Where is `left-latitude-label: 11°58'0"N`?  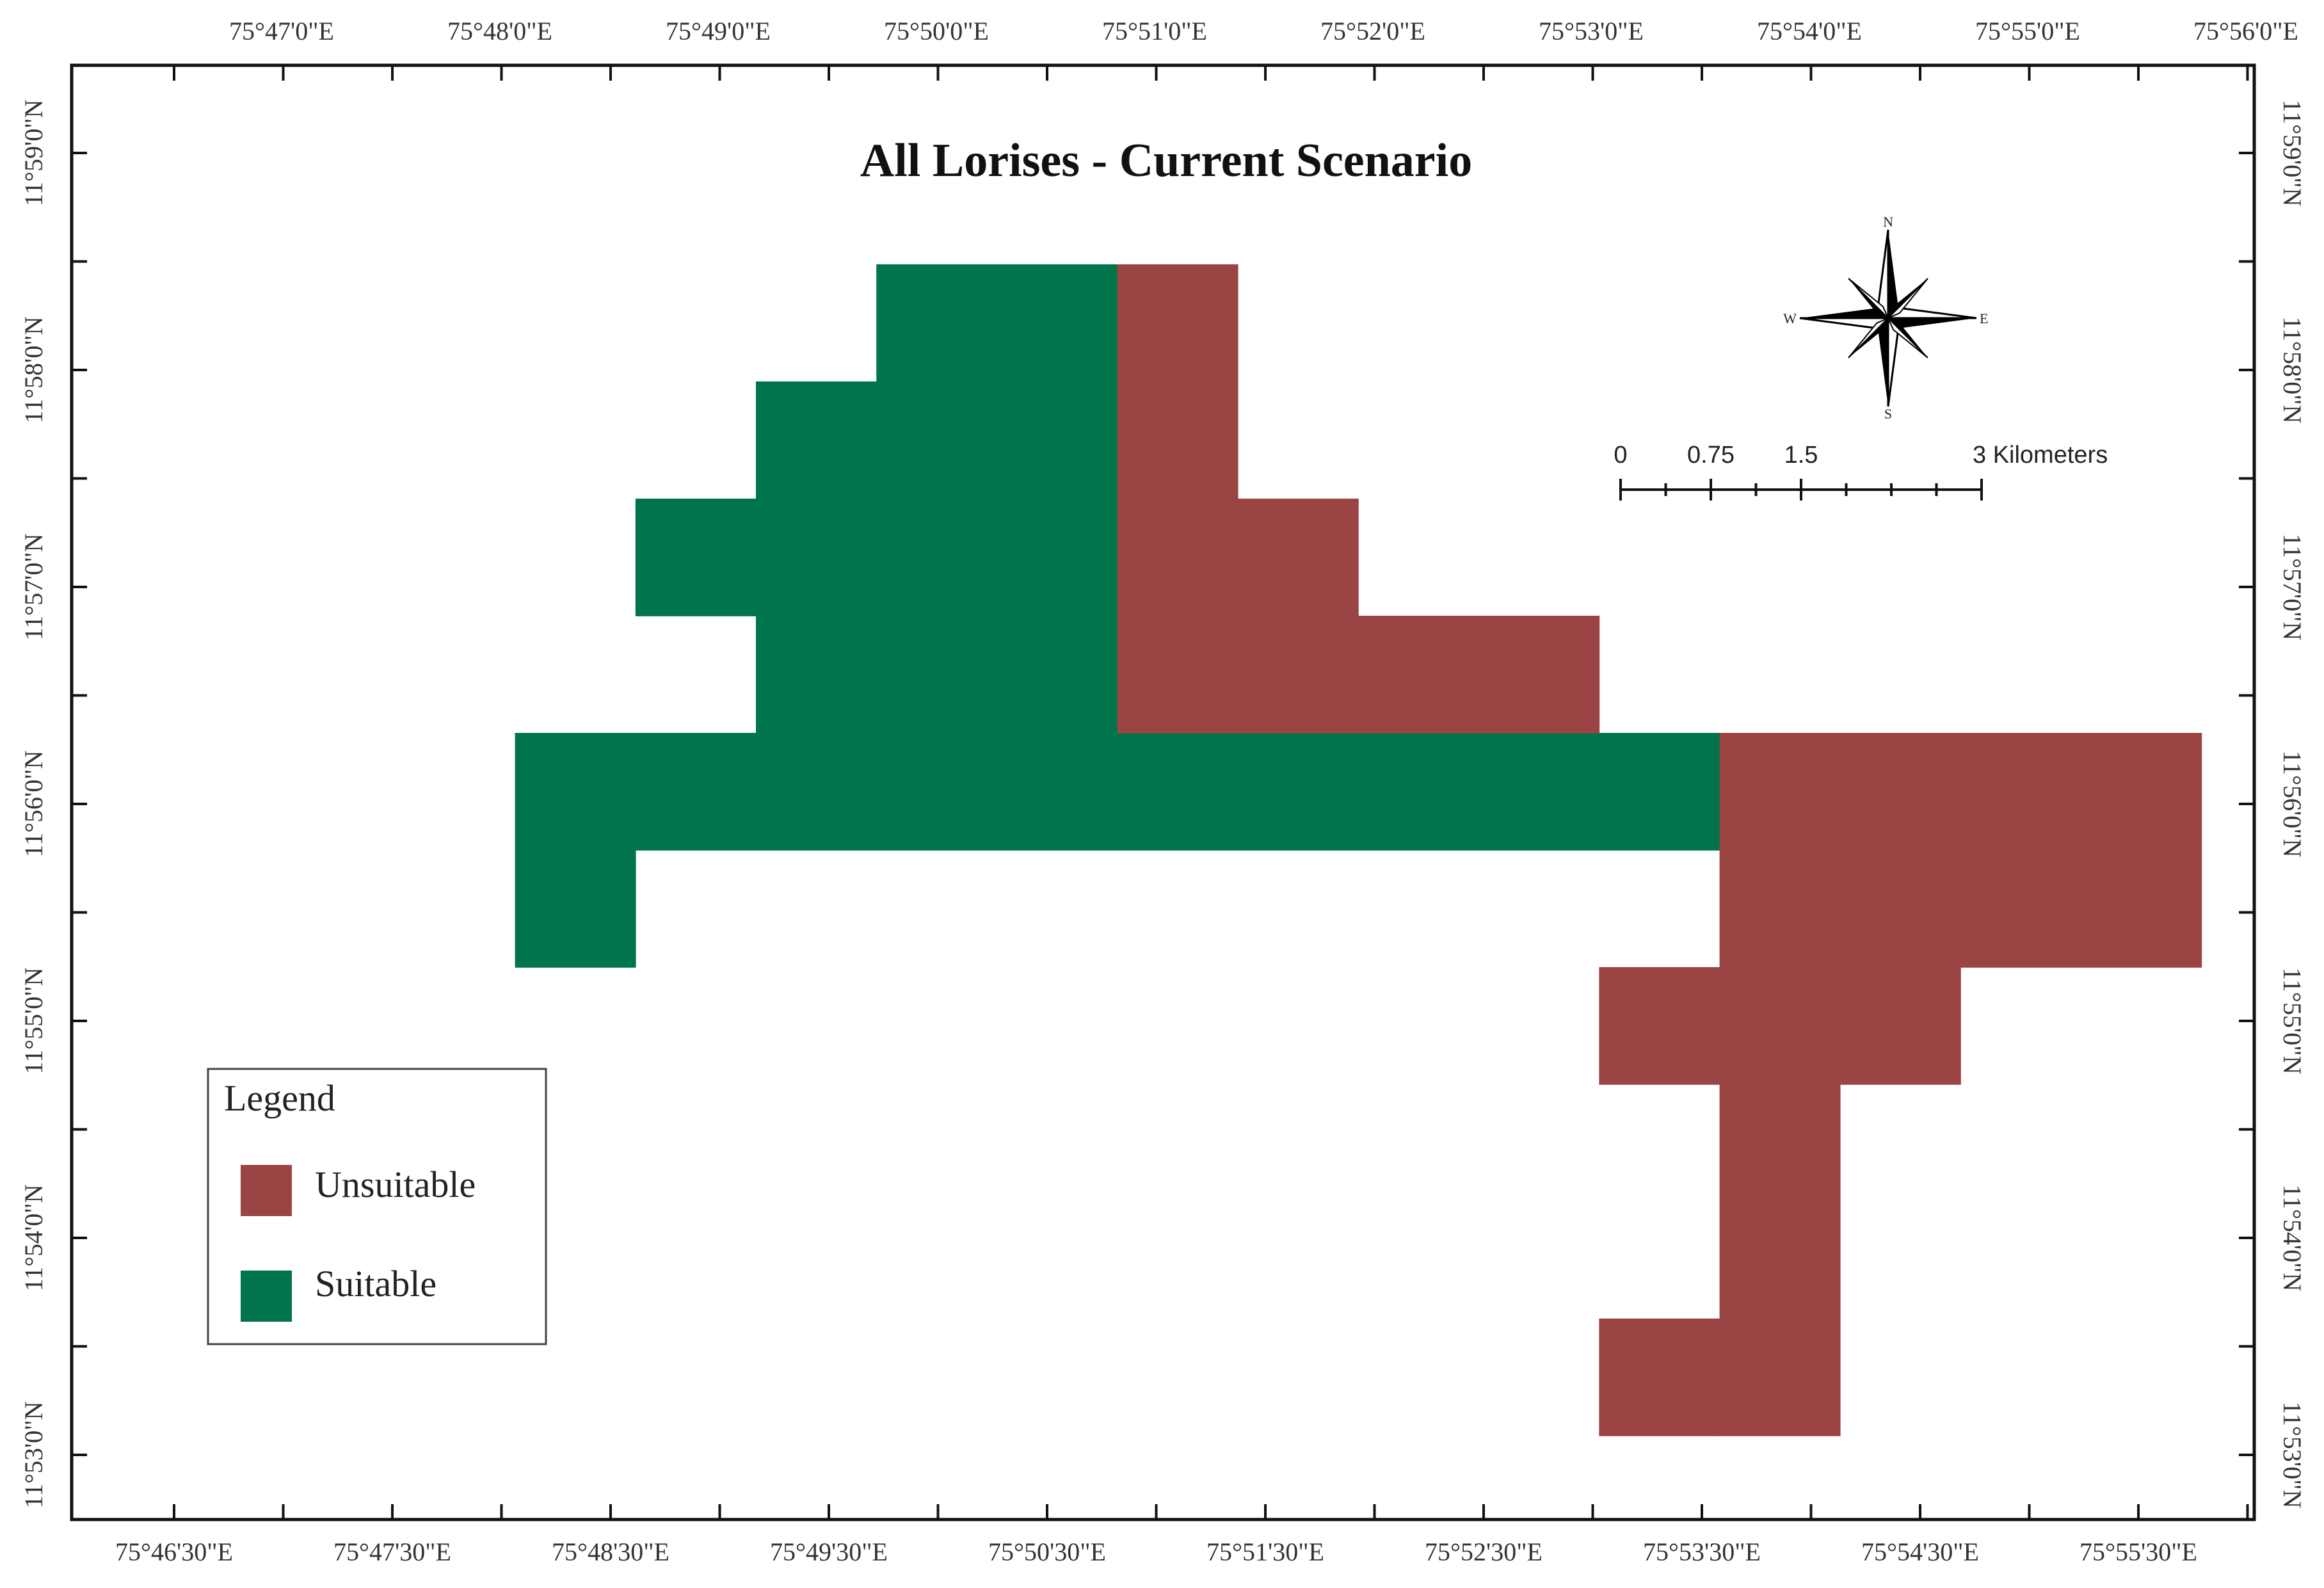
left-latitude-label: 11°58'0"N is located at coordinates (33, 370).